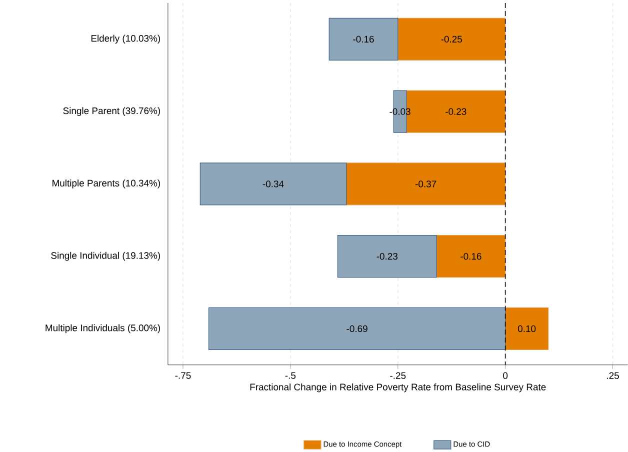 The image size is (628, 452). I want to click on data-label: -0.34, so click(273, 184).